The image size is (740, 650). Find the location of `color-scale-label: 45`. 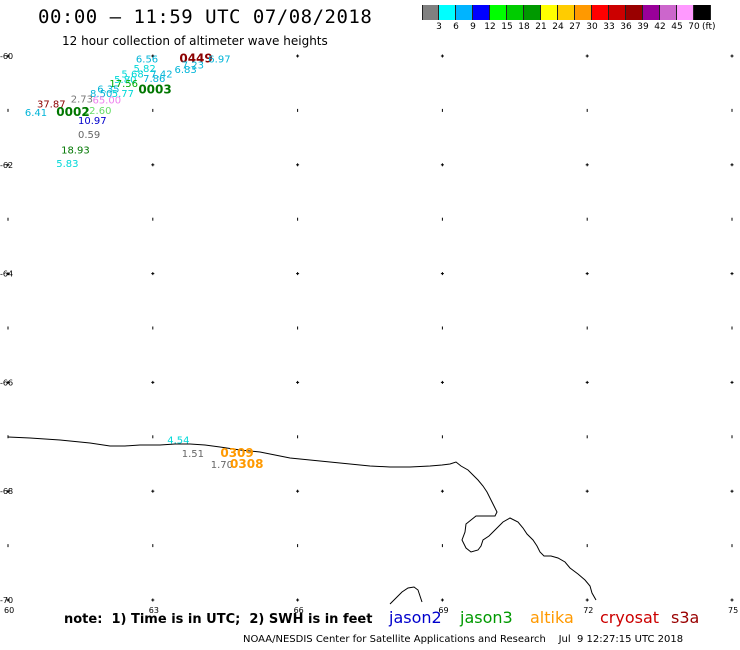

color-scale-label: 45 is located at coordinates (677, 27).